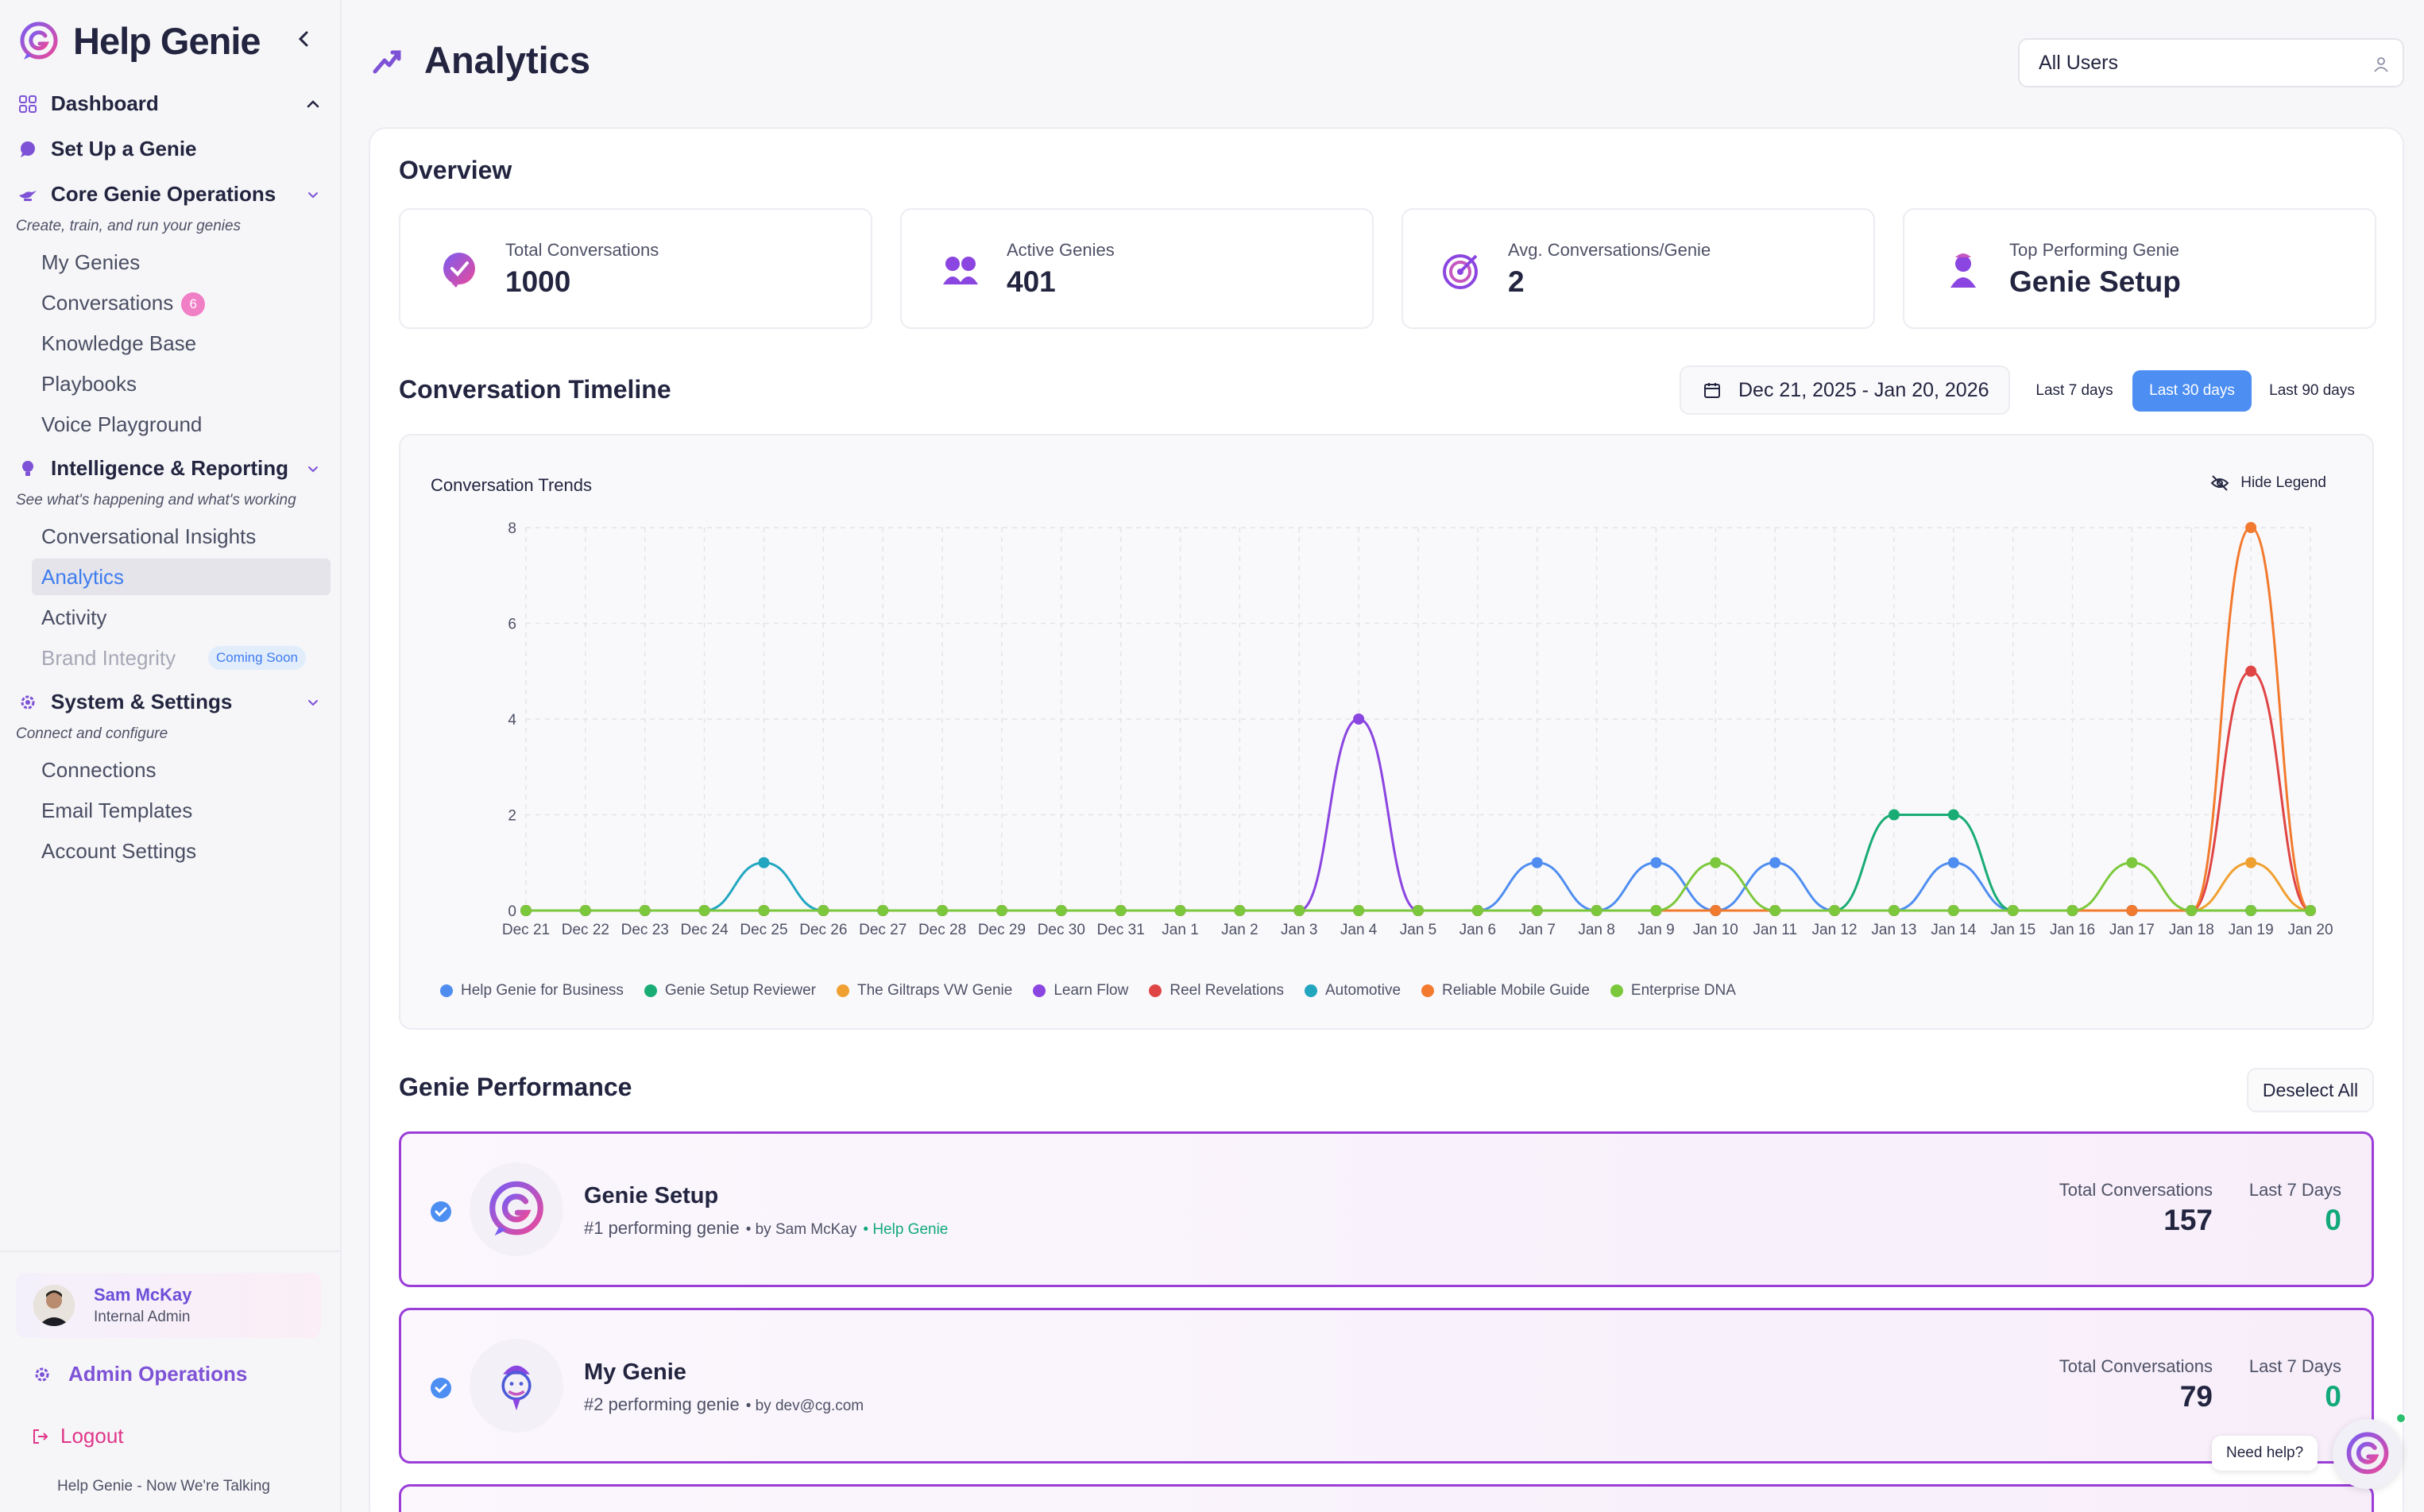  I want to click on x-tick-label: Jan 14, so click(1953, 930).